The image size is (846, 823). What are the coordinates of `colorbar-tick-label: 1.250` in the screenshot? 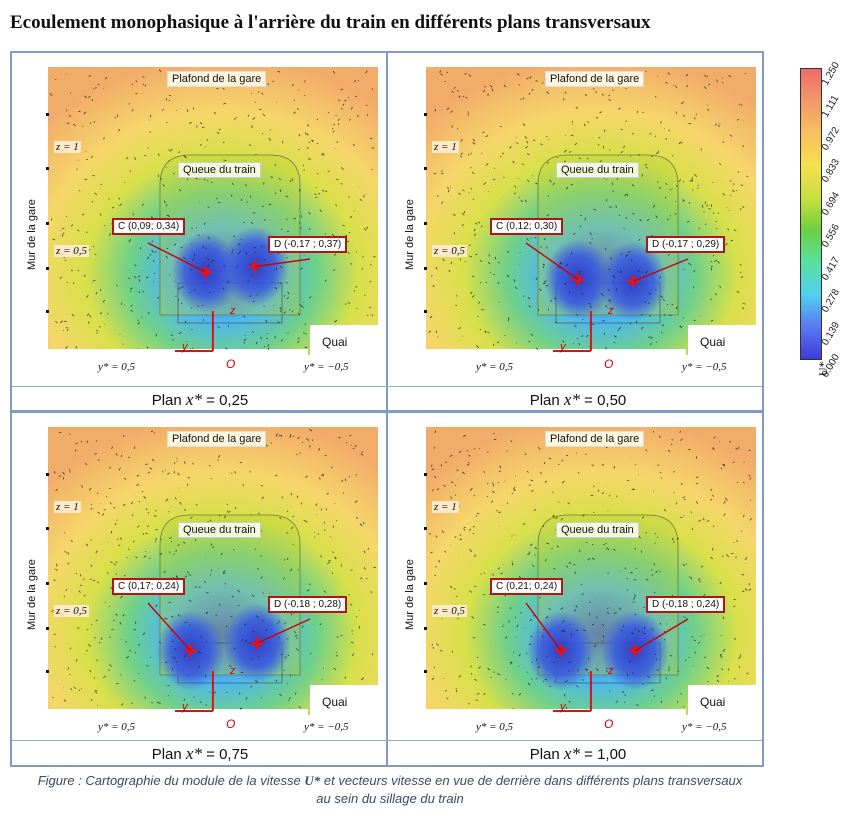 It's located at (831, 74).